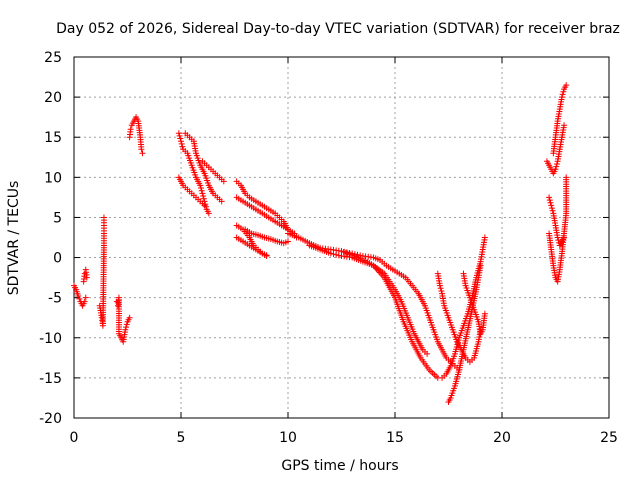  I want to click on y-tick-label: 15, so click(53, 138).